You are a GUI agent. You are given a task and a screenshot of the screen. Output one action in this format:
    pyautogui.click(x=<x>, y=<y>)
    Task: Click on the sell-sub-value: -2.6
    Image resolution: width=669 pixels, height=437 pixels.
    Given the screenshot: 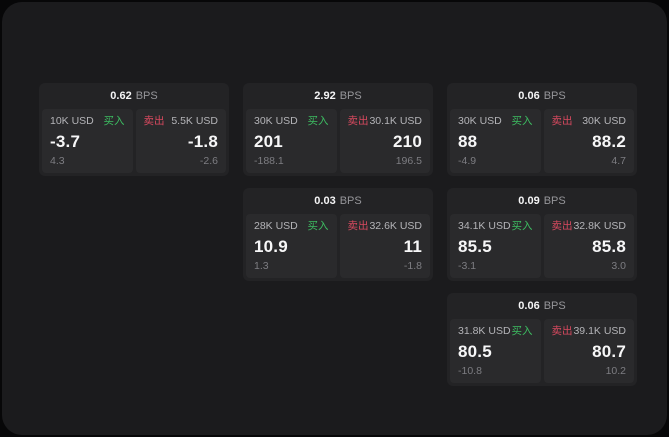 What is the action you would take?
    pyautogui.click(x=208, y=161)
    